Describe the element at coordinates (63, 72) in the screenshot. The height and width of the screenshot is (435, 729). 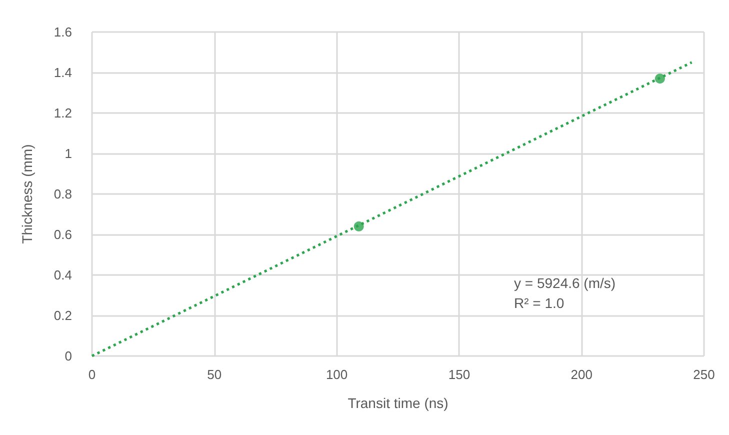
I see `y-tick-label: 1.4` at that location.